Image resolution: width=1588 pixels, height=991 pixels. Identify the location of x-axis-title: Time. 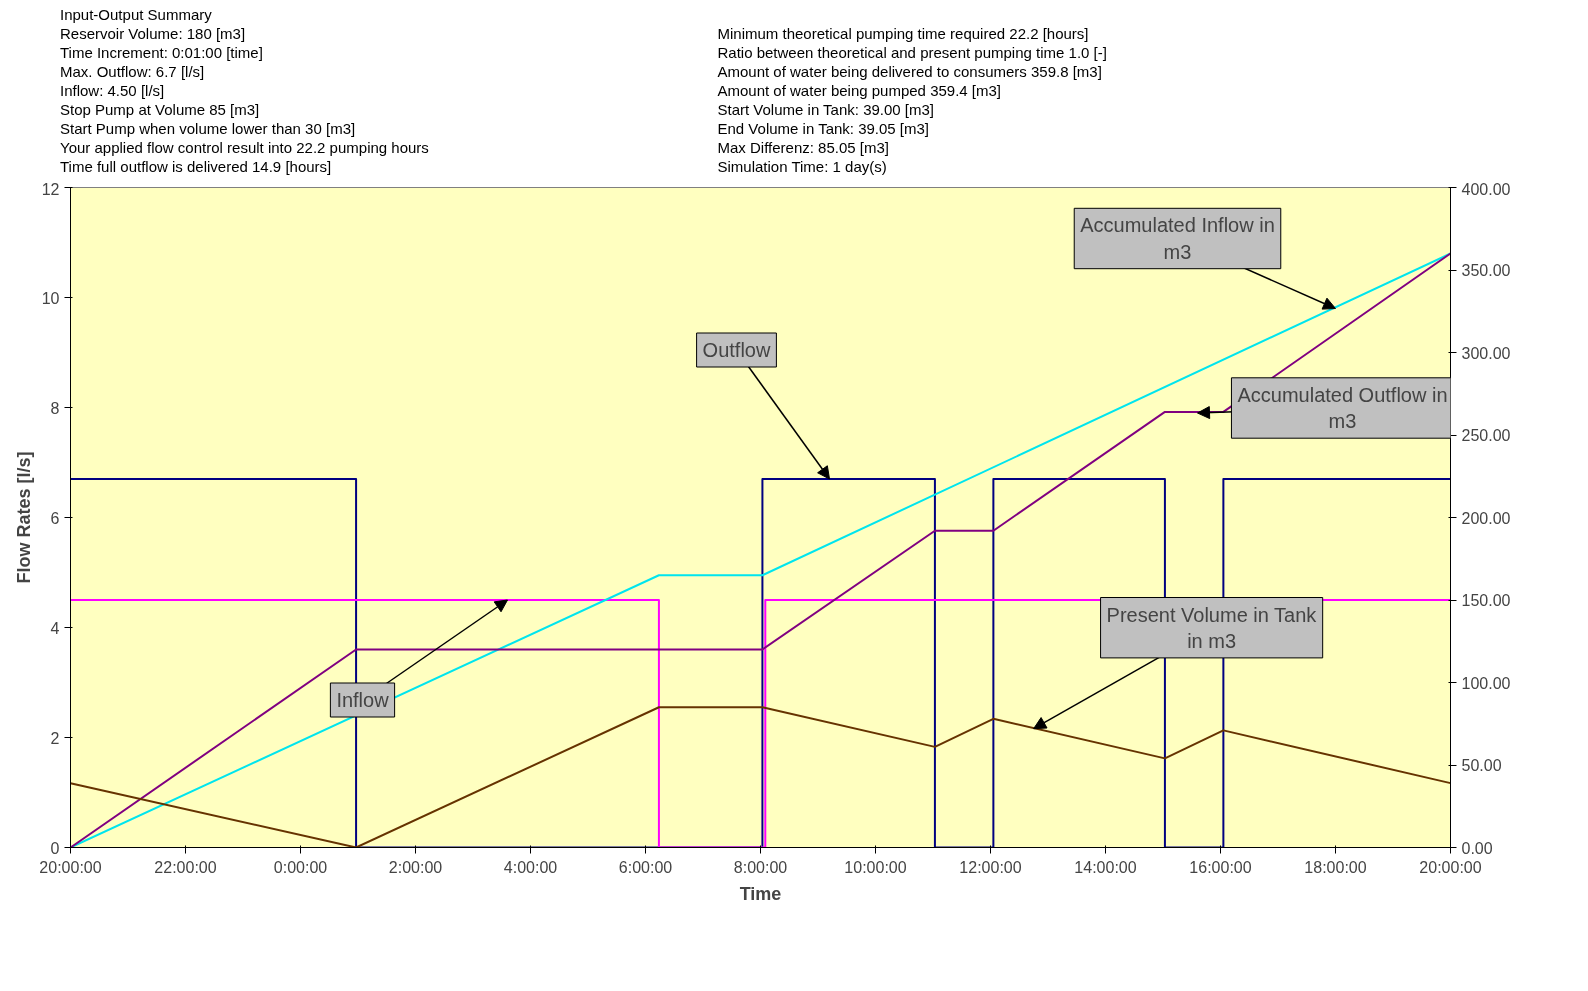
(760, 893).